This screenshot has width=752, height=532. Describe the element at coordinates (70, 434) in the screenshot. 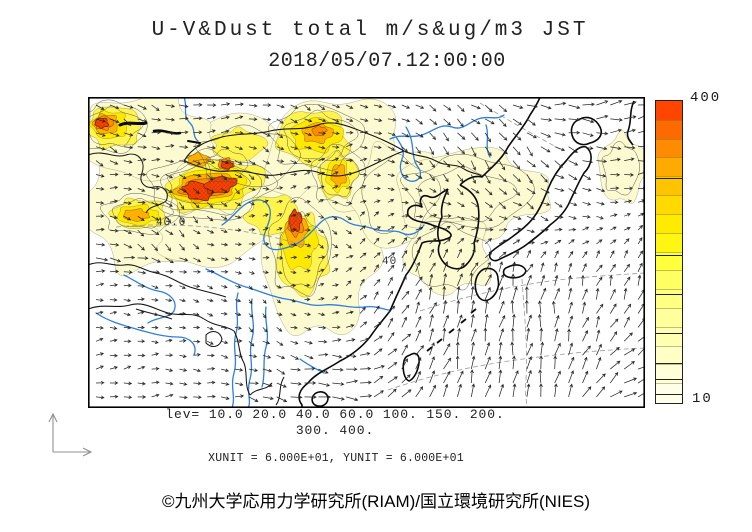

I see `vector-unit-axes-icon` at that location.